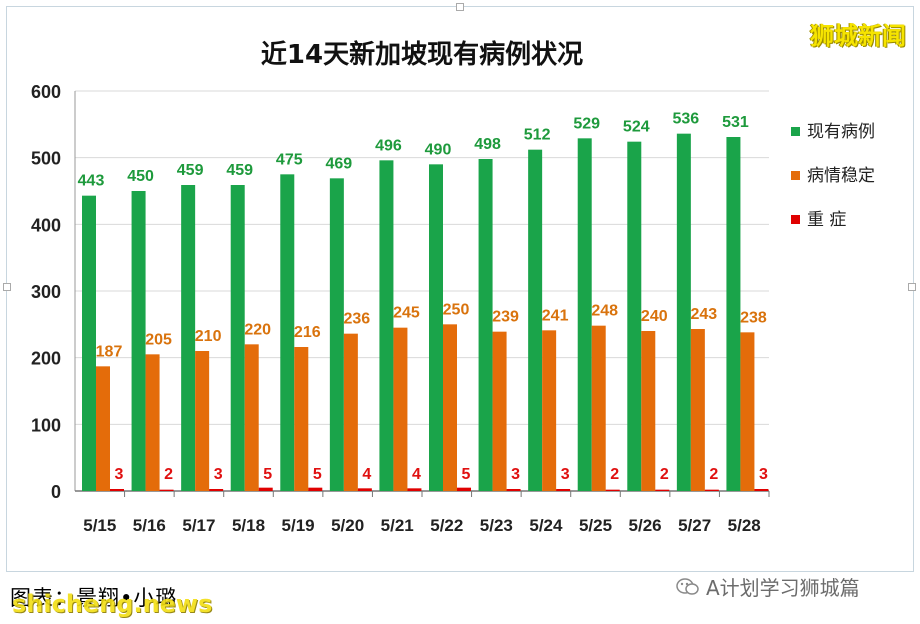  I want to click on data-label: 459, so click(239, 170).